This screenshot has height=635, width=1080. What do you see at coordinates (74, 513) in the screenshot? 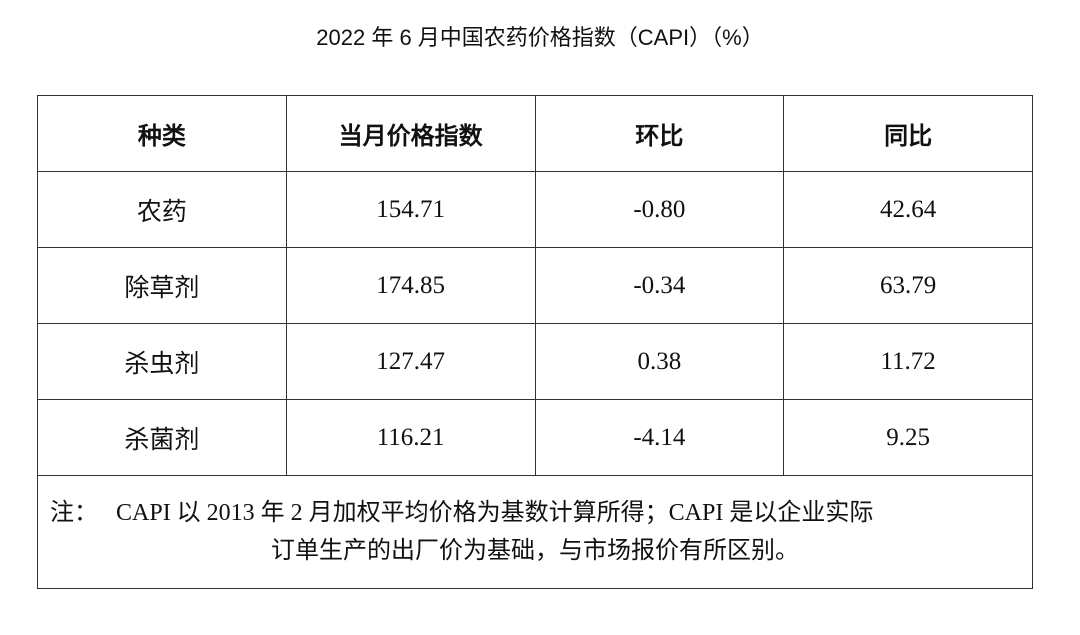
I see `note-label: 注：` at bounding box center [74, 513].